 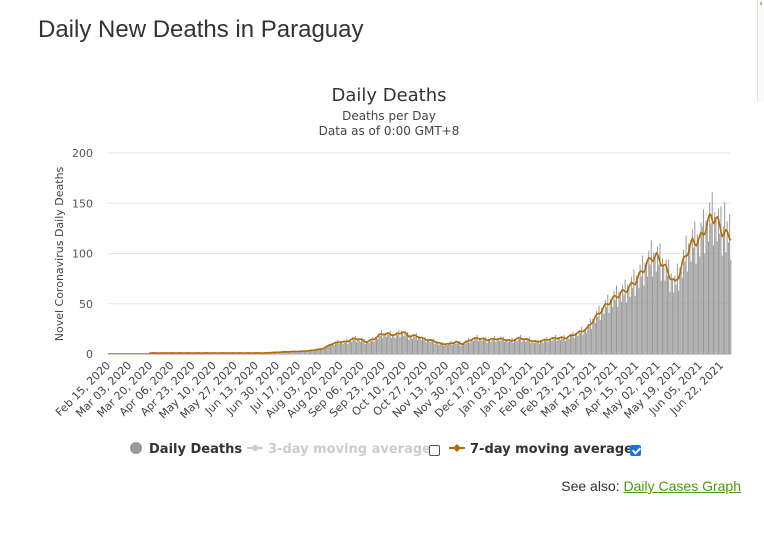 I want to click on legend-circle-icon, so click(x=136, y=448).